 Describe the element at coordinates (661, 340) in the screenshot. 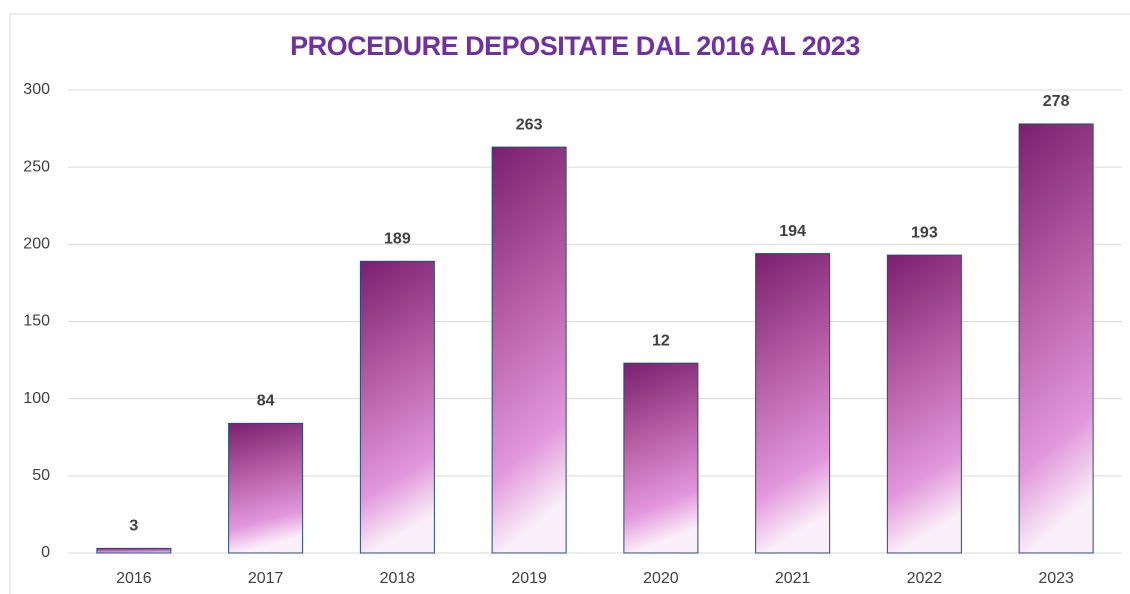

I see `data-label: 12` at that location.